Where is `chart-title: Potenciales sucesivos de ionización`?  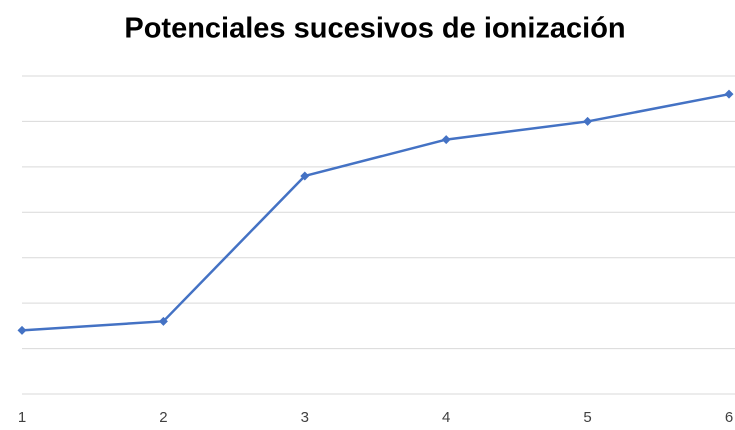 chart-title: Potenciales sucesivos de ionización is located at coordinates (374, 29).